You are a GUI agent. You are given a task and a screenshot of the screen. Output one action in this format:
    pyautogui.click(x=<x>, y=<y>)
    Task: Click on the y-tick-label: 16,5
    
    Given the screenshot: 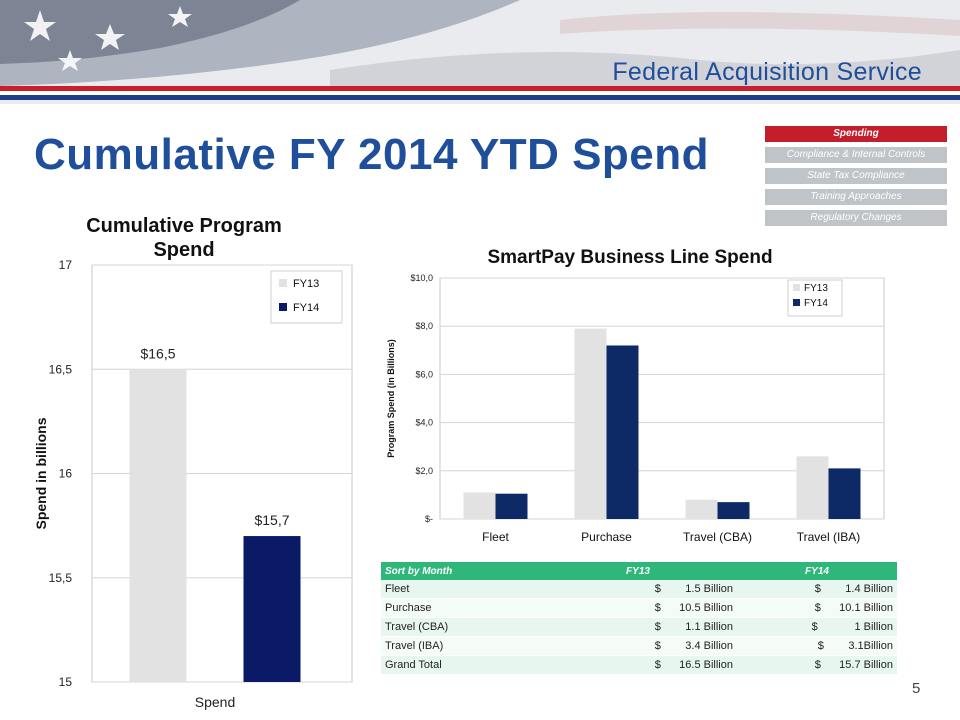 What is the action you would take?
    pyautogui.click(x=61, y=369)
    